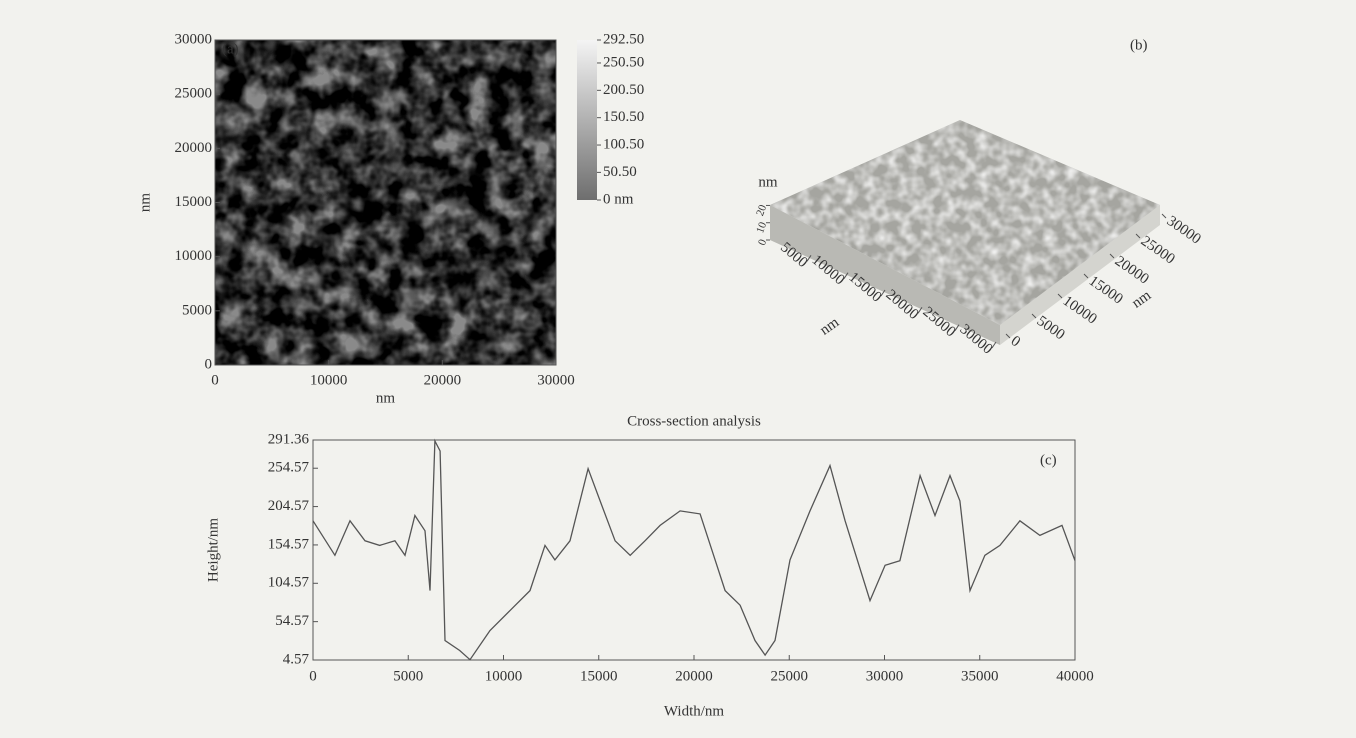 Image resolution: width=1356 pixels, height=738 pixels. I want to click on y-axis-label: Height/nm, so click(213, 550).